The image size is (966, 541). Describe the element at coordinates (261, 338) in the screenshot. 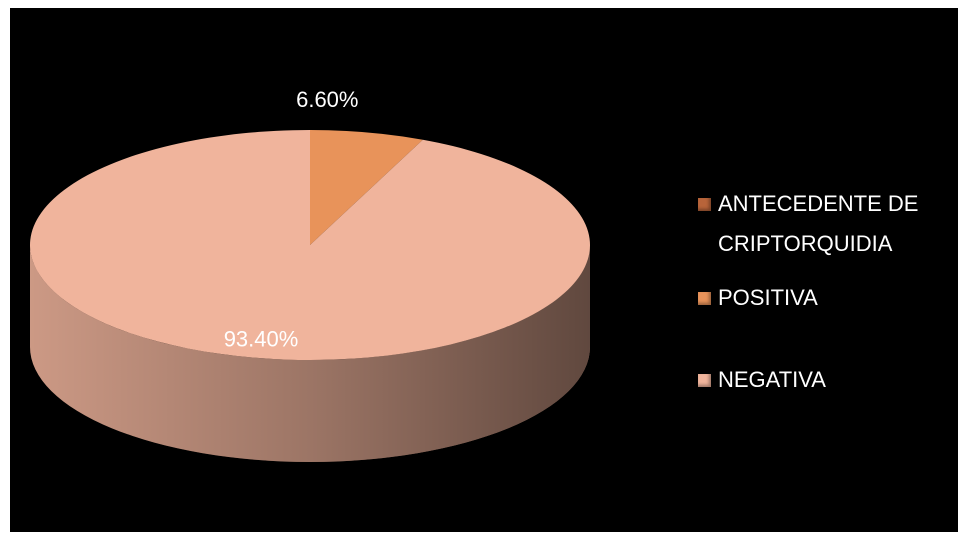

I see `value-label: 93.40%` at that location.